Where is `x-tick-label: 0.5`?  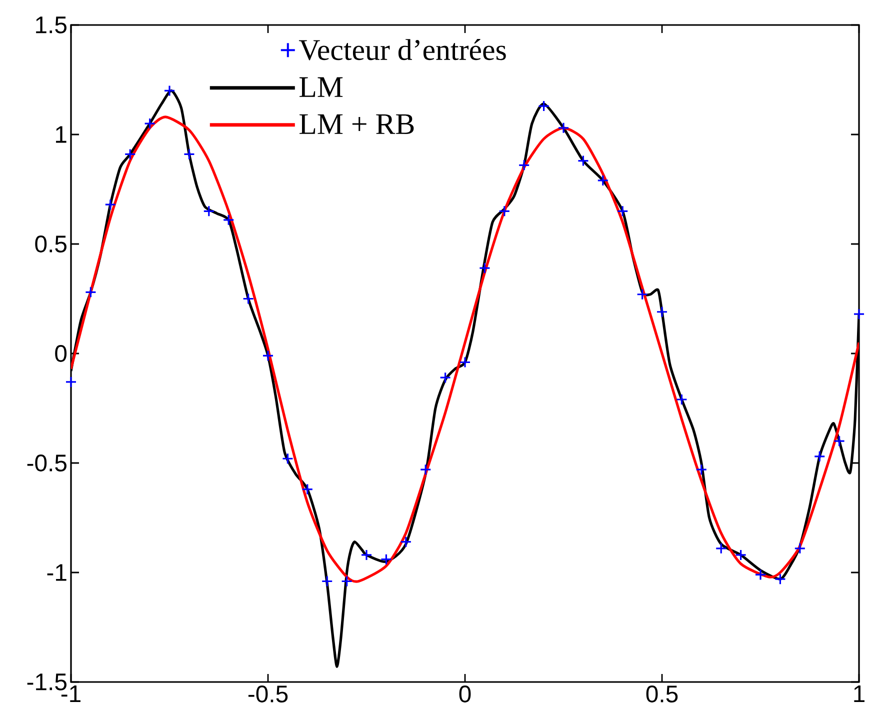 x-tick-label: 0.5 is located at coordinates (662, 694).